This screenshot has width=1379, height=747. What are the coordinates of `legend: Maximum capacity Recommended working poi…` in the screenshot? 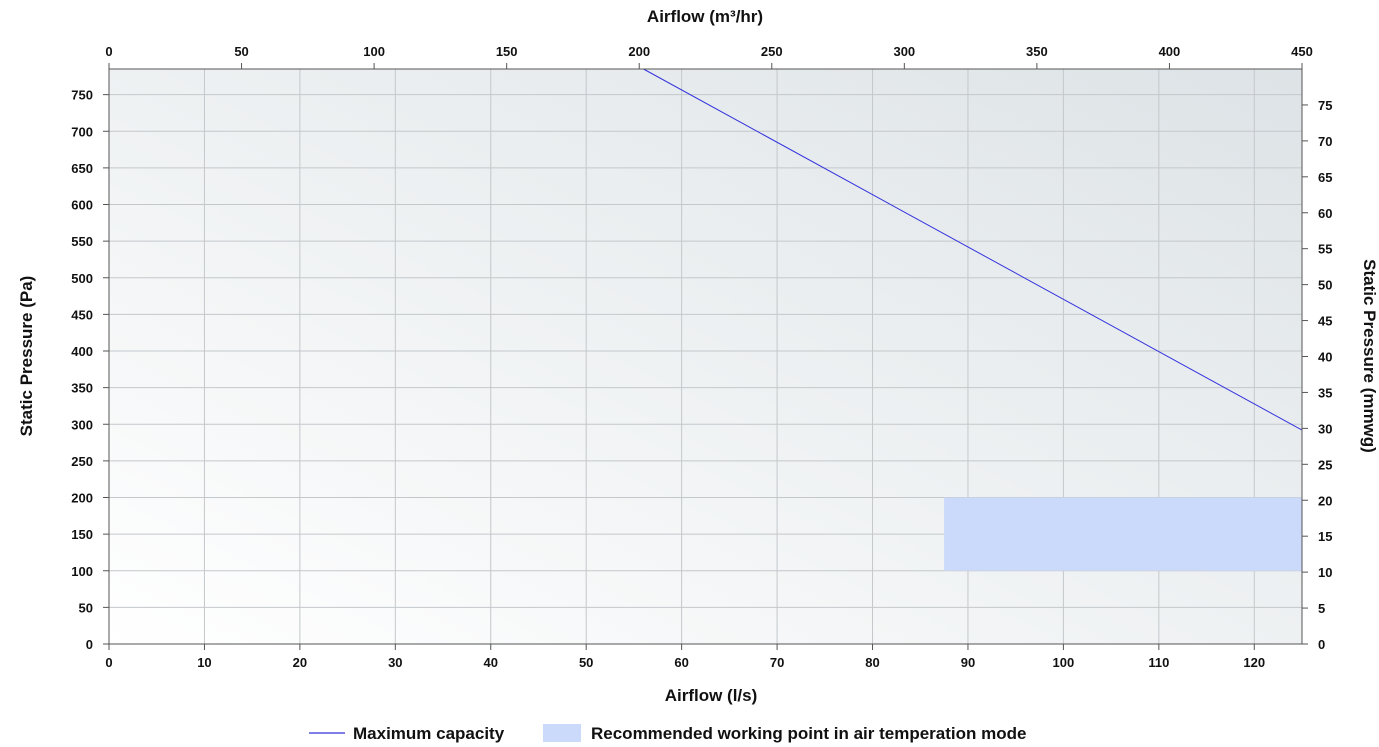 It's located at (667, 733).